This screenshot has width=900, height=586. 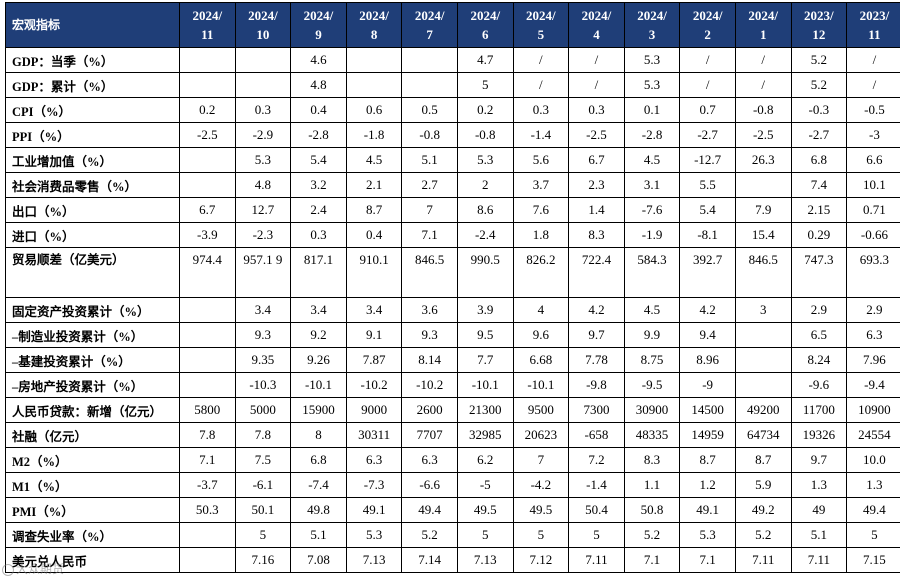 What do you see at coordinates (596, 160) in the screenshot?
I see `table-cell: 6.7` at bounding box center [596, 160].